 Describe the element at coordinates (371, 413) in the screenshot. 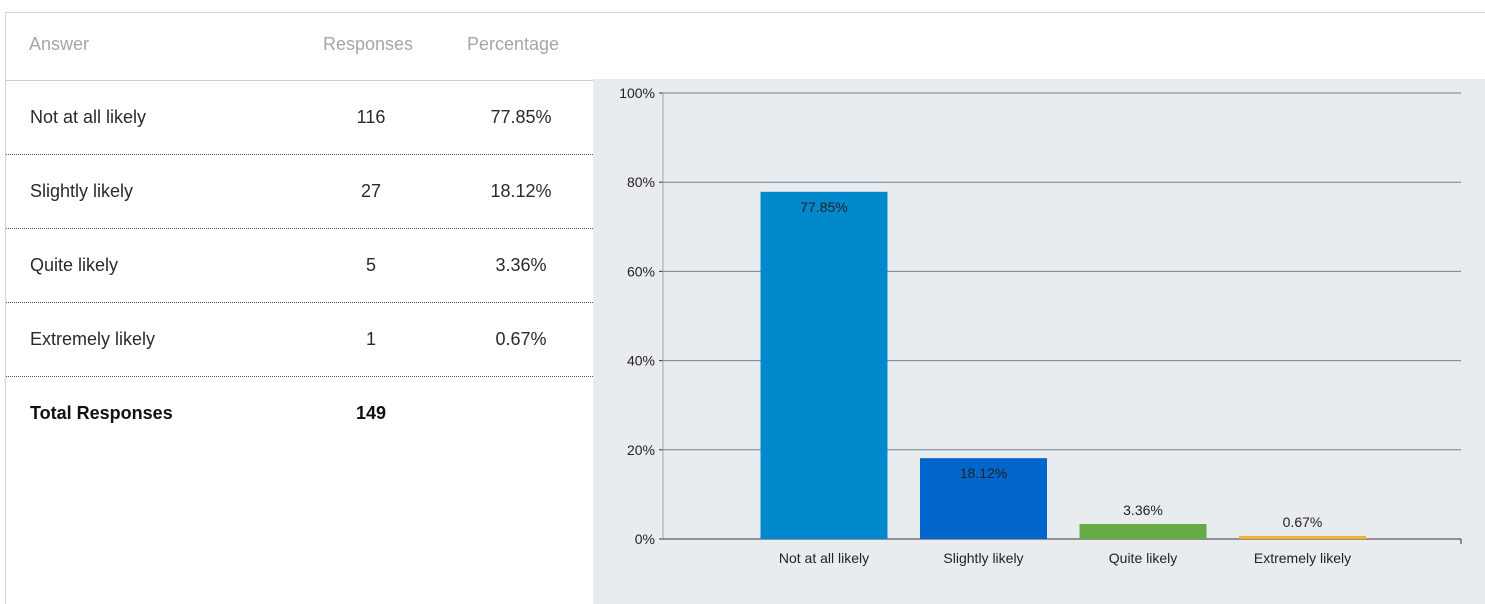

I see `total-value: 149` at that location.